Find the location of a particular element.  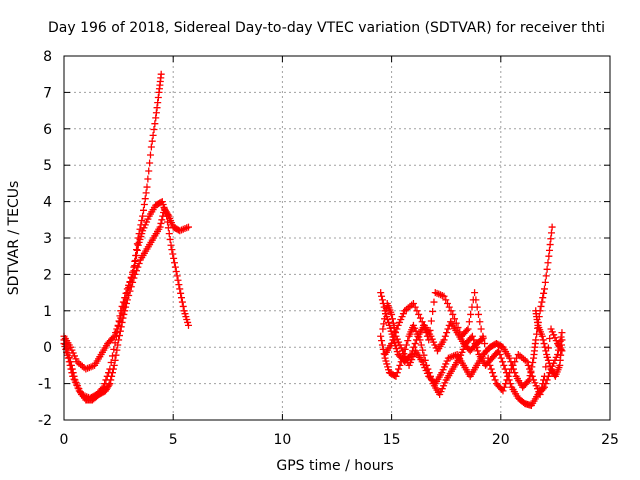

x-tick-label: 15 is located at coordinates (392, 440).